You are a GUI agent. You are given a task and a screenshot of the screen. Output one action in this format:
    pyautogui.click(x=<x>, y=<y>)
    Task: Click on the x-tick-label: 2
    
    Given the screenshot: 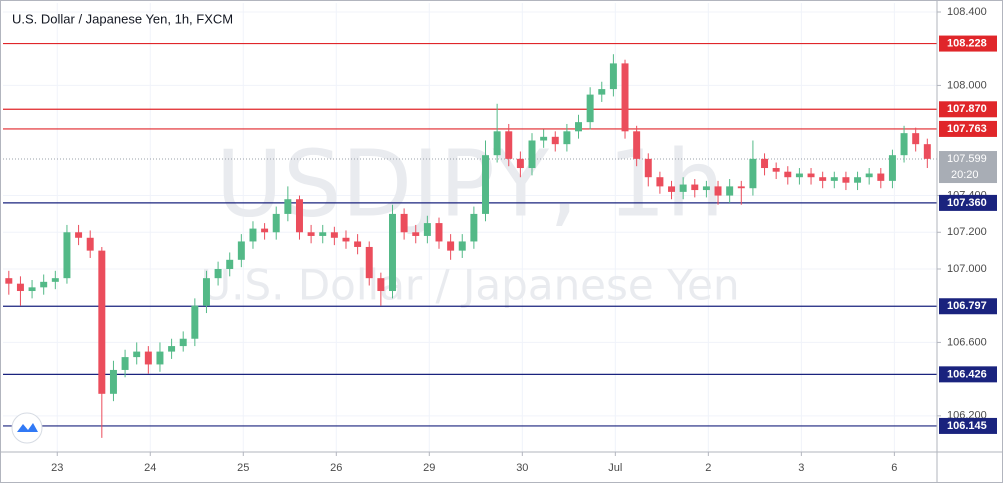 What is the action you would take?
    pyautogui.click(x=708, y=468)
    